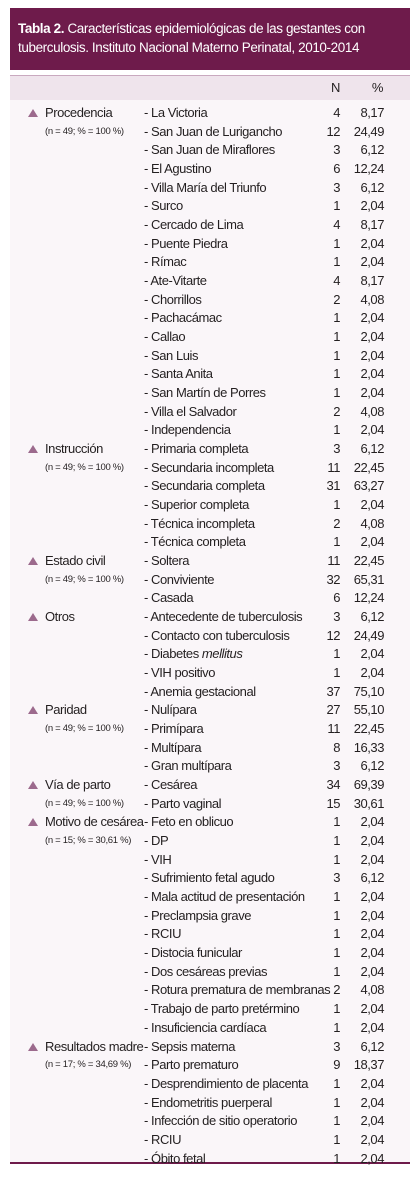 This screenshot has width=420, height=1179. I want to click on n-value: 34, so click(333, 785).